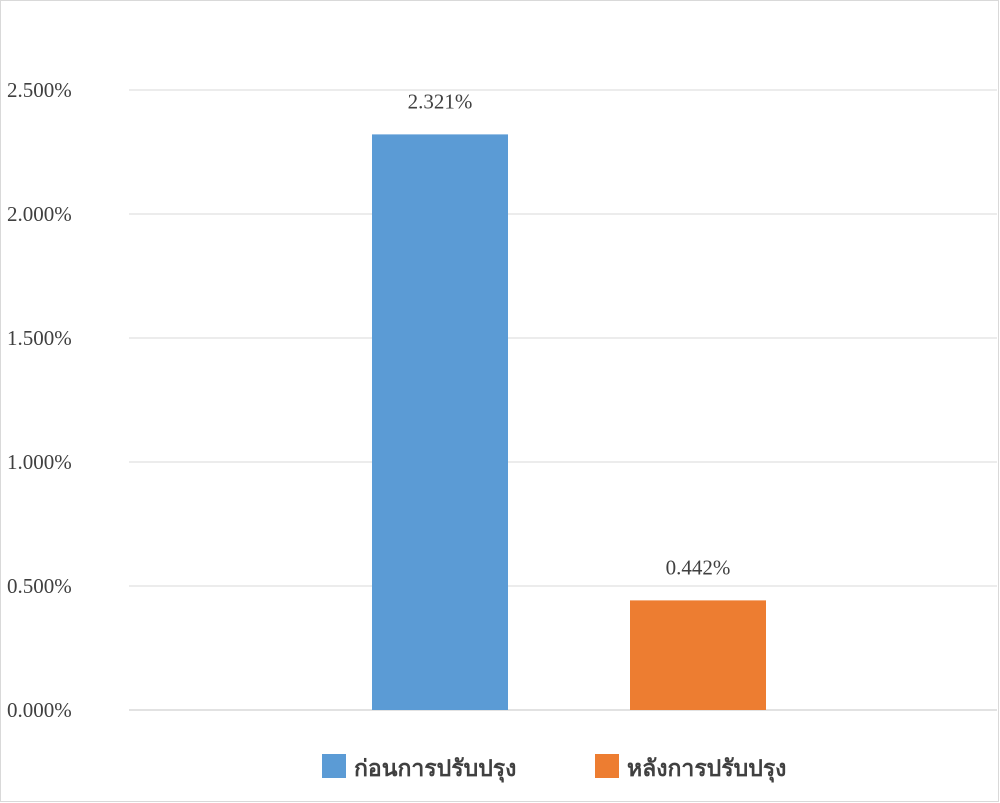  Describe the element at coordinates (39, 214) in the screenshot. I see `y-tick-label: 2.000%` at that location.